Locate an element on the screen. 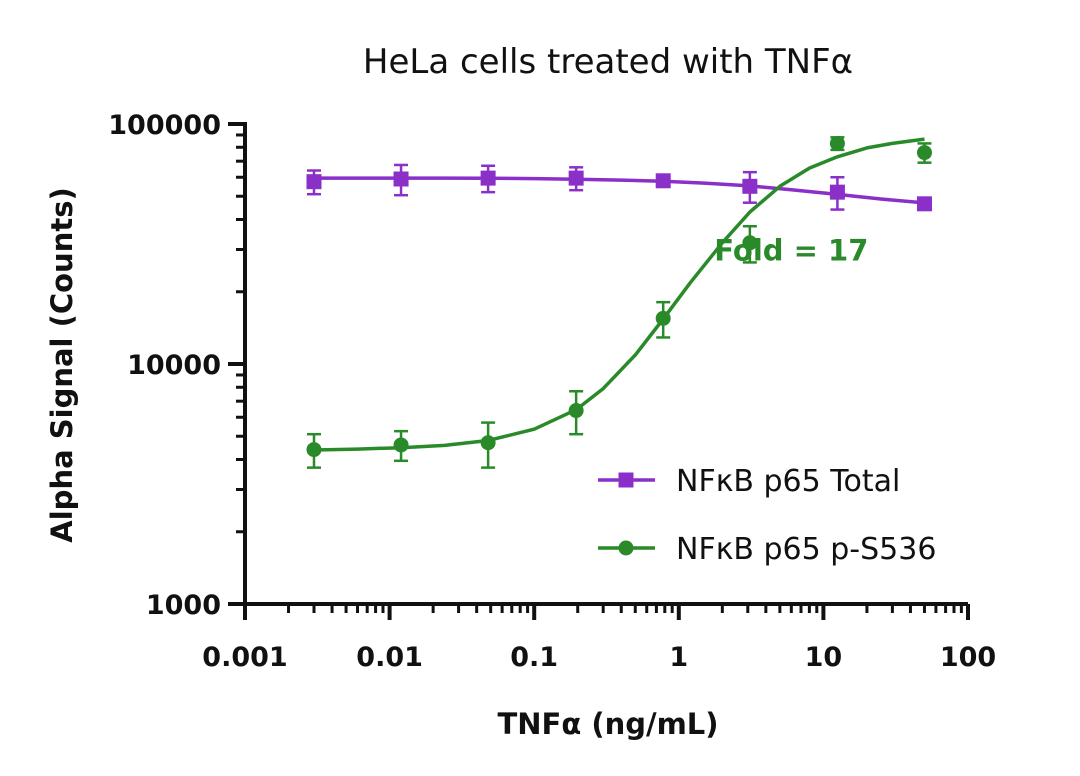  x-tick-label: 100 is located at coordinates (968, 657).